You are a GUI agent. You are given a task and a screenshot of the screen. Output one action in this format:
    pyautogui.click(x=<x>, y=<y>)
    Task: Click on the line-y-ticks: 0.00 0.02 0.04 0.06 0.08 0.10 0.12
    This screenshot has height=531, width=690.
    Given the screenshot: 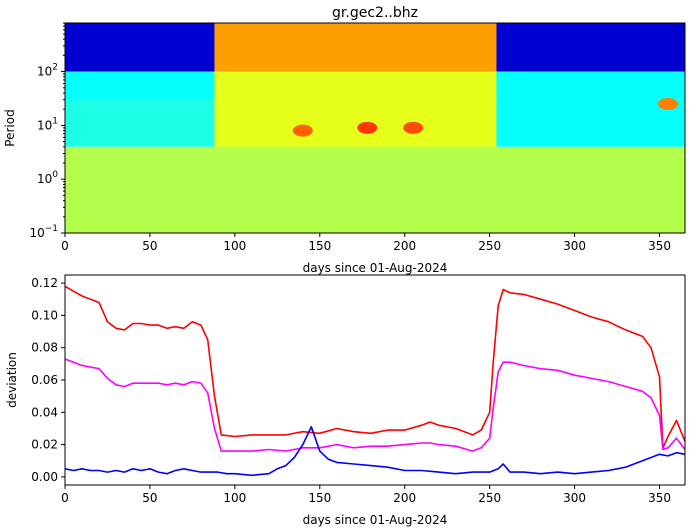 What is the action you would take?
    pyautogui.click(x=48, y=380)
    